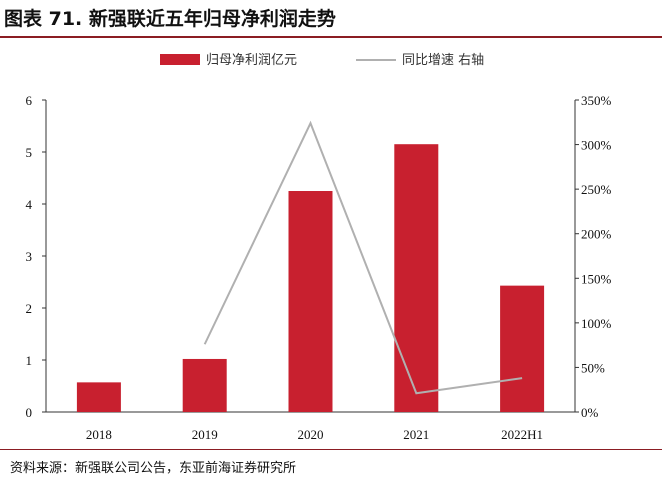  What do you see at coordinates (596, 189) in the screenshot?
I see `right-tick-label: 250%` at bounding box center [596, 189].